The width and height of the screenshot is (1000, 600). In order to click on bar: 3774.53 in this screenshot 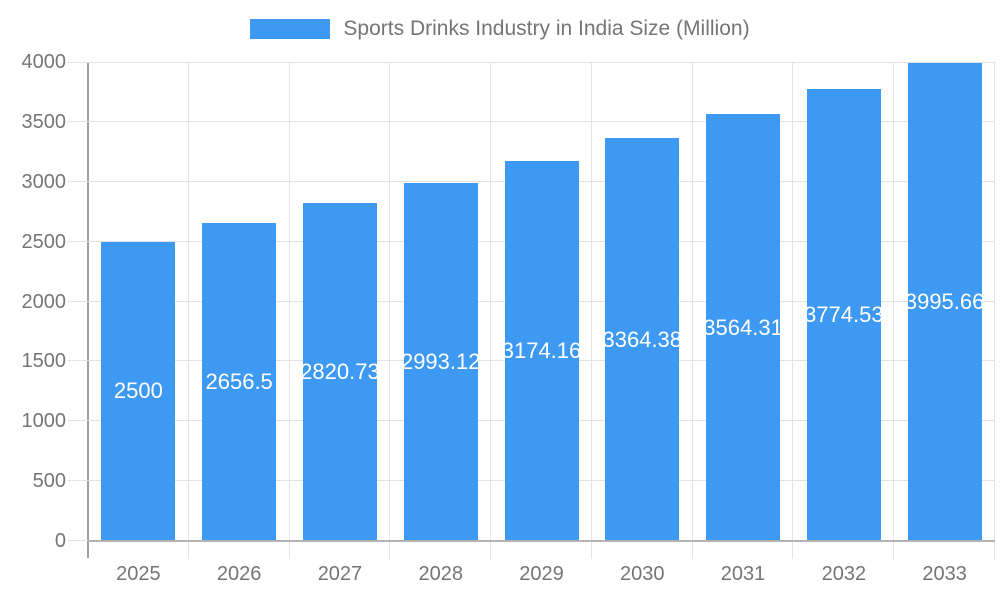, I will do `click(843, 315)`.